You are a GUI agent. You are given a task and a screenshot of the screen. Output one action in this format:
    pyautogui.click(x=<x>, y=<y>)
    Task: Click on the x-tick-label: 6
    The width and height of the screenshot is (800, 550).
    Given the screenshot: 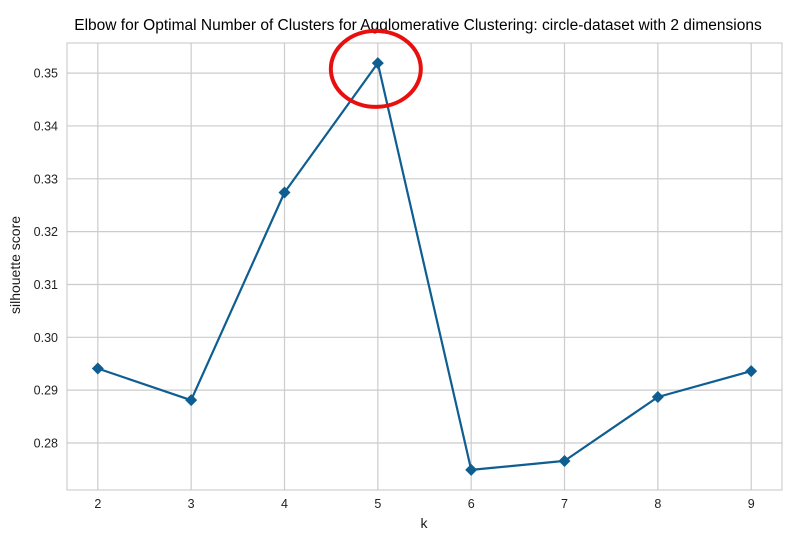 What is the action you would take?
    pyautogui.click(x=471, y=504)
    